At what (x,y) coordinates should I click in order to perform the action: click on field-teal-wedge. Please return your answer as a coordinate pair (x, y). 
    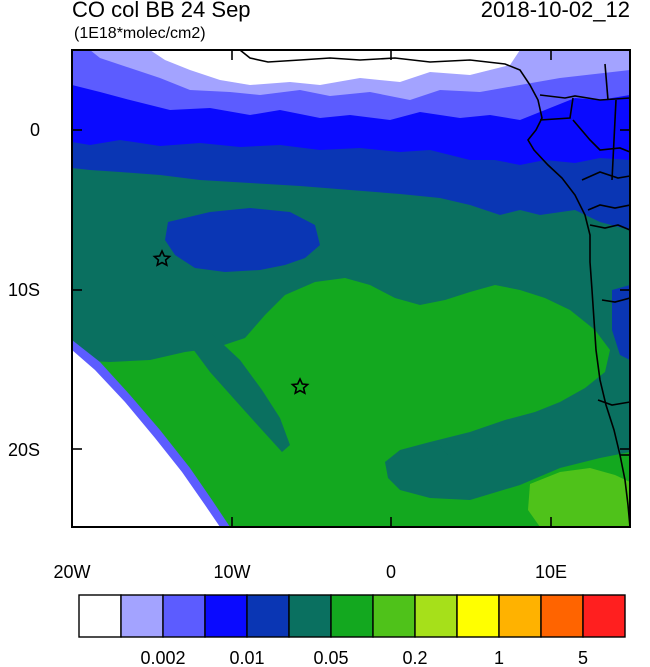
    Looking at the image, I should click on (237, 388).